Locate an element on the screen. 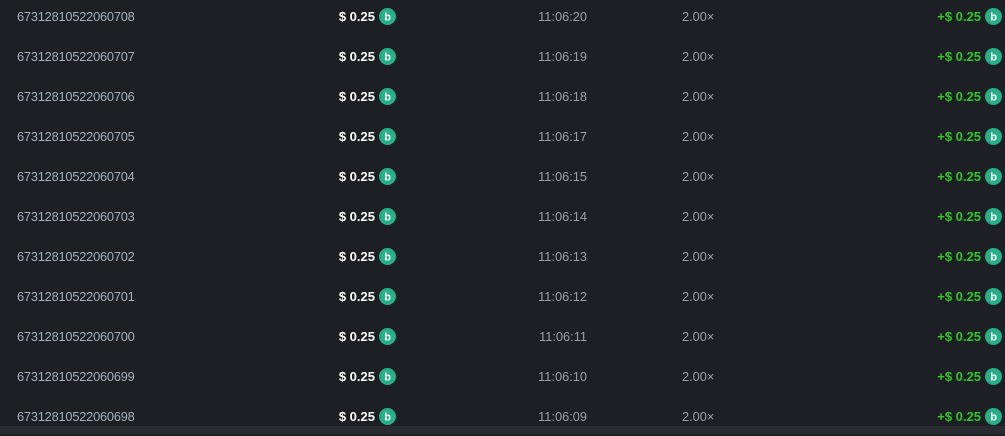 This screenshot has width=1005, height=436. bet-time: 11:06:10 is located at coordinates (491, 376).